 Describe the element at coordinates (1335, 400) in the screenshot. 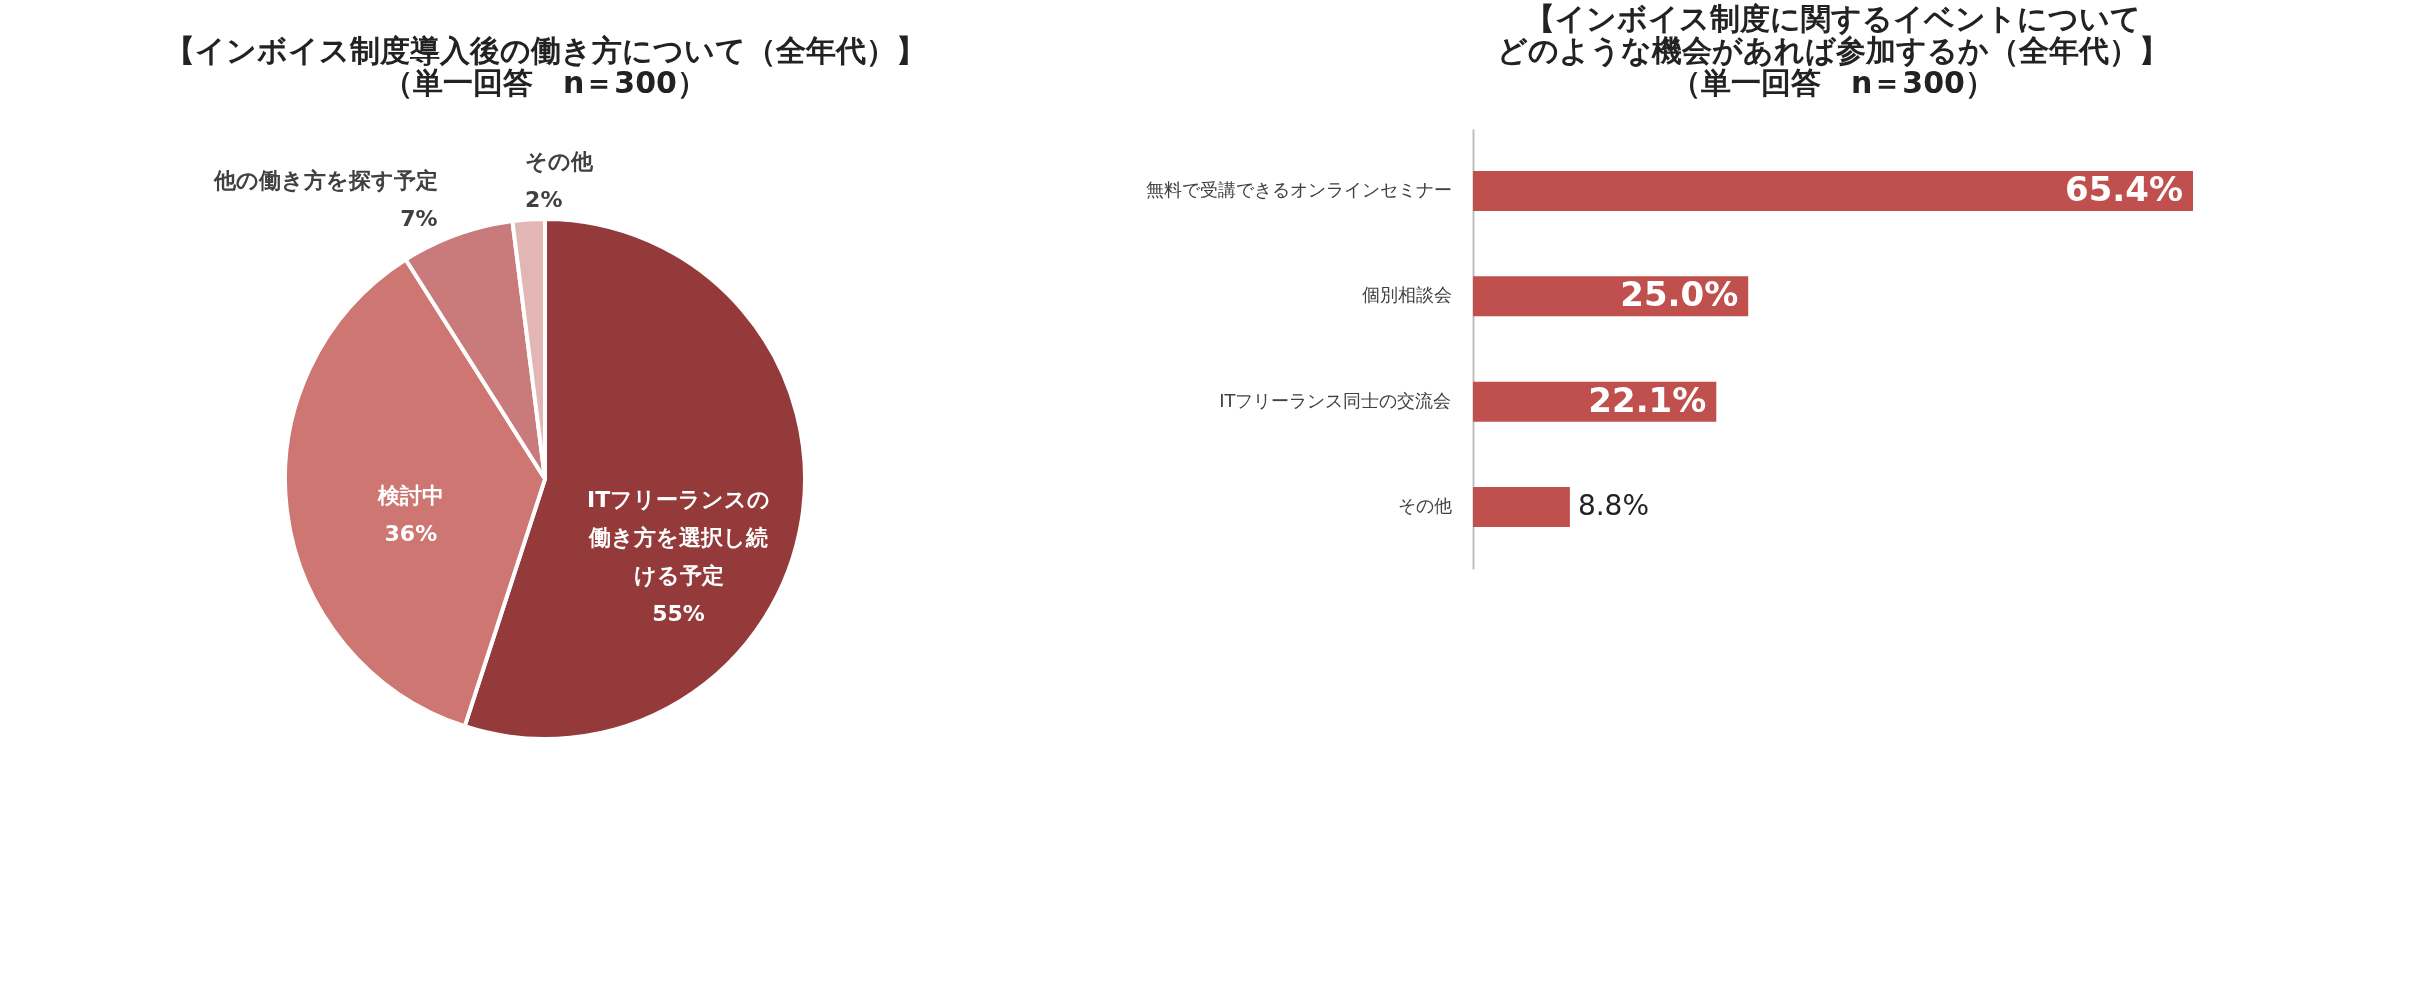

I see `y-tick-label: ITフリーランス同士の交流会` at that location.